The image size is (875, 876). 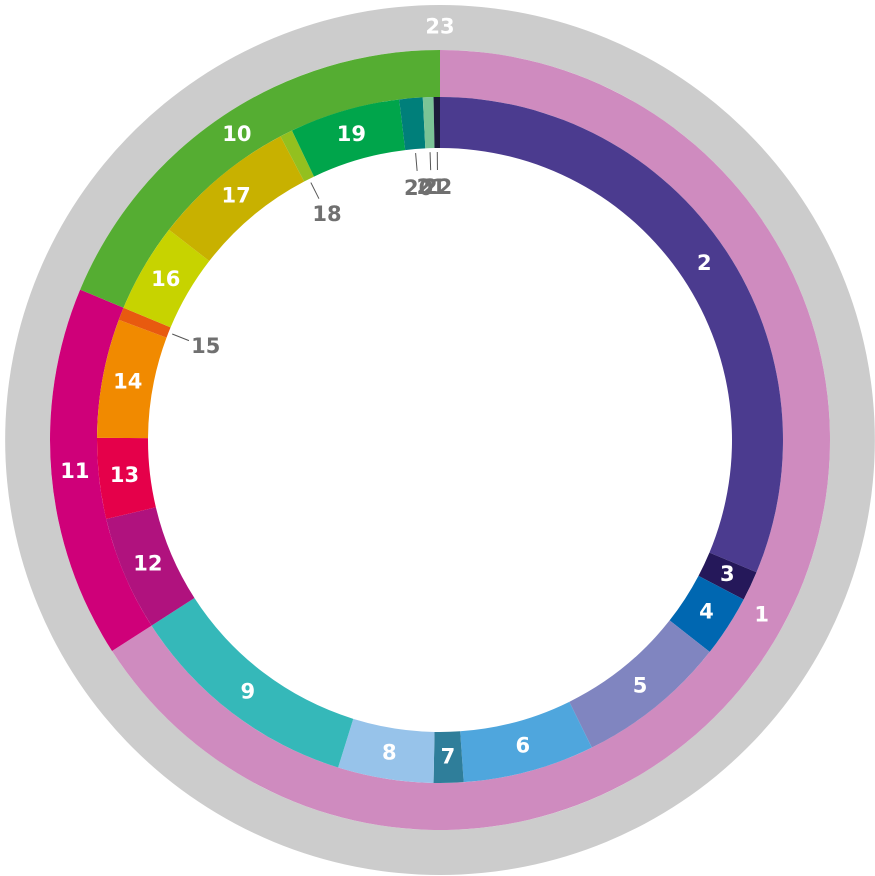 What do you see at coordinates (124, 475) in the screenshot?
I see `segment-label: 13` at bounding box center [124, 475].